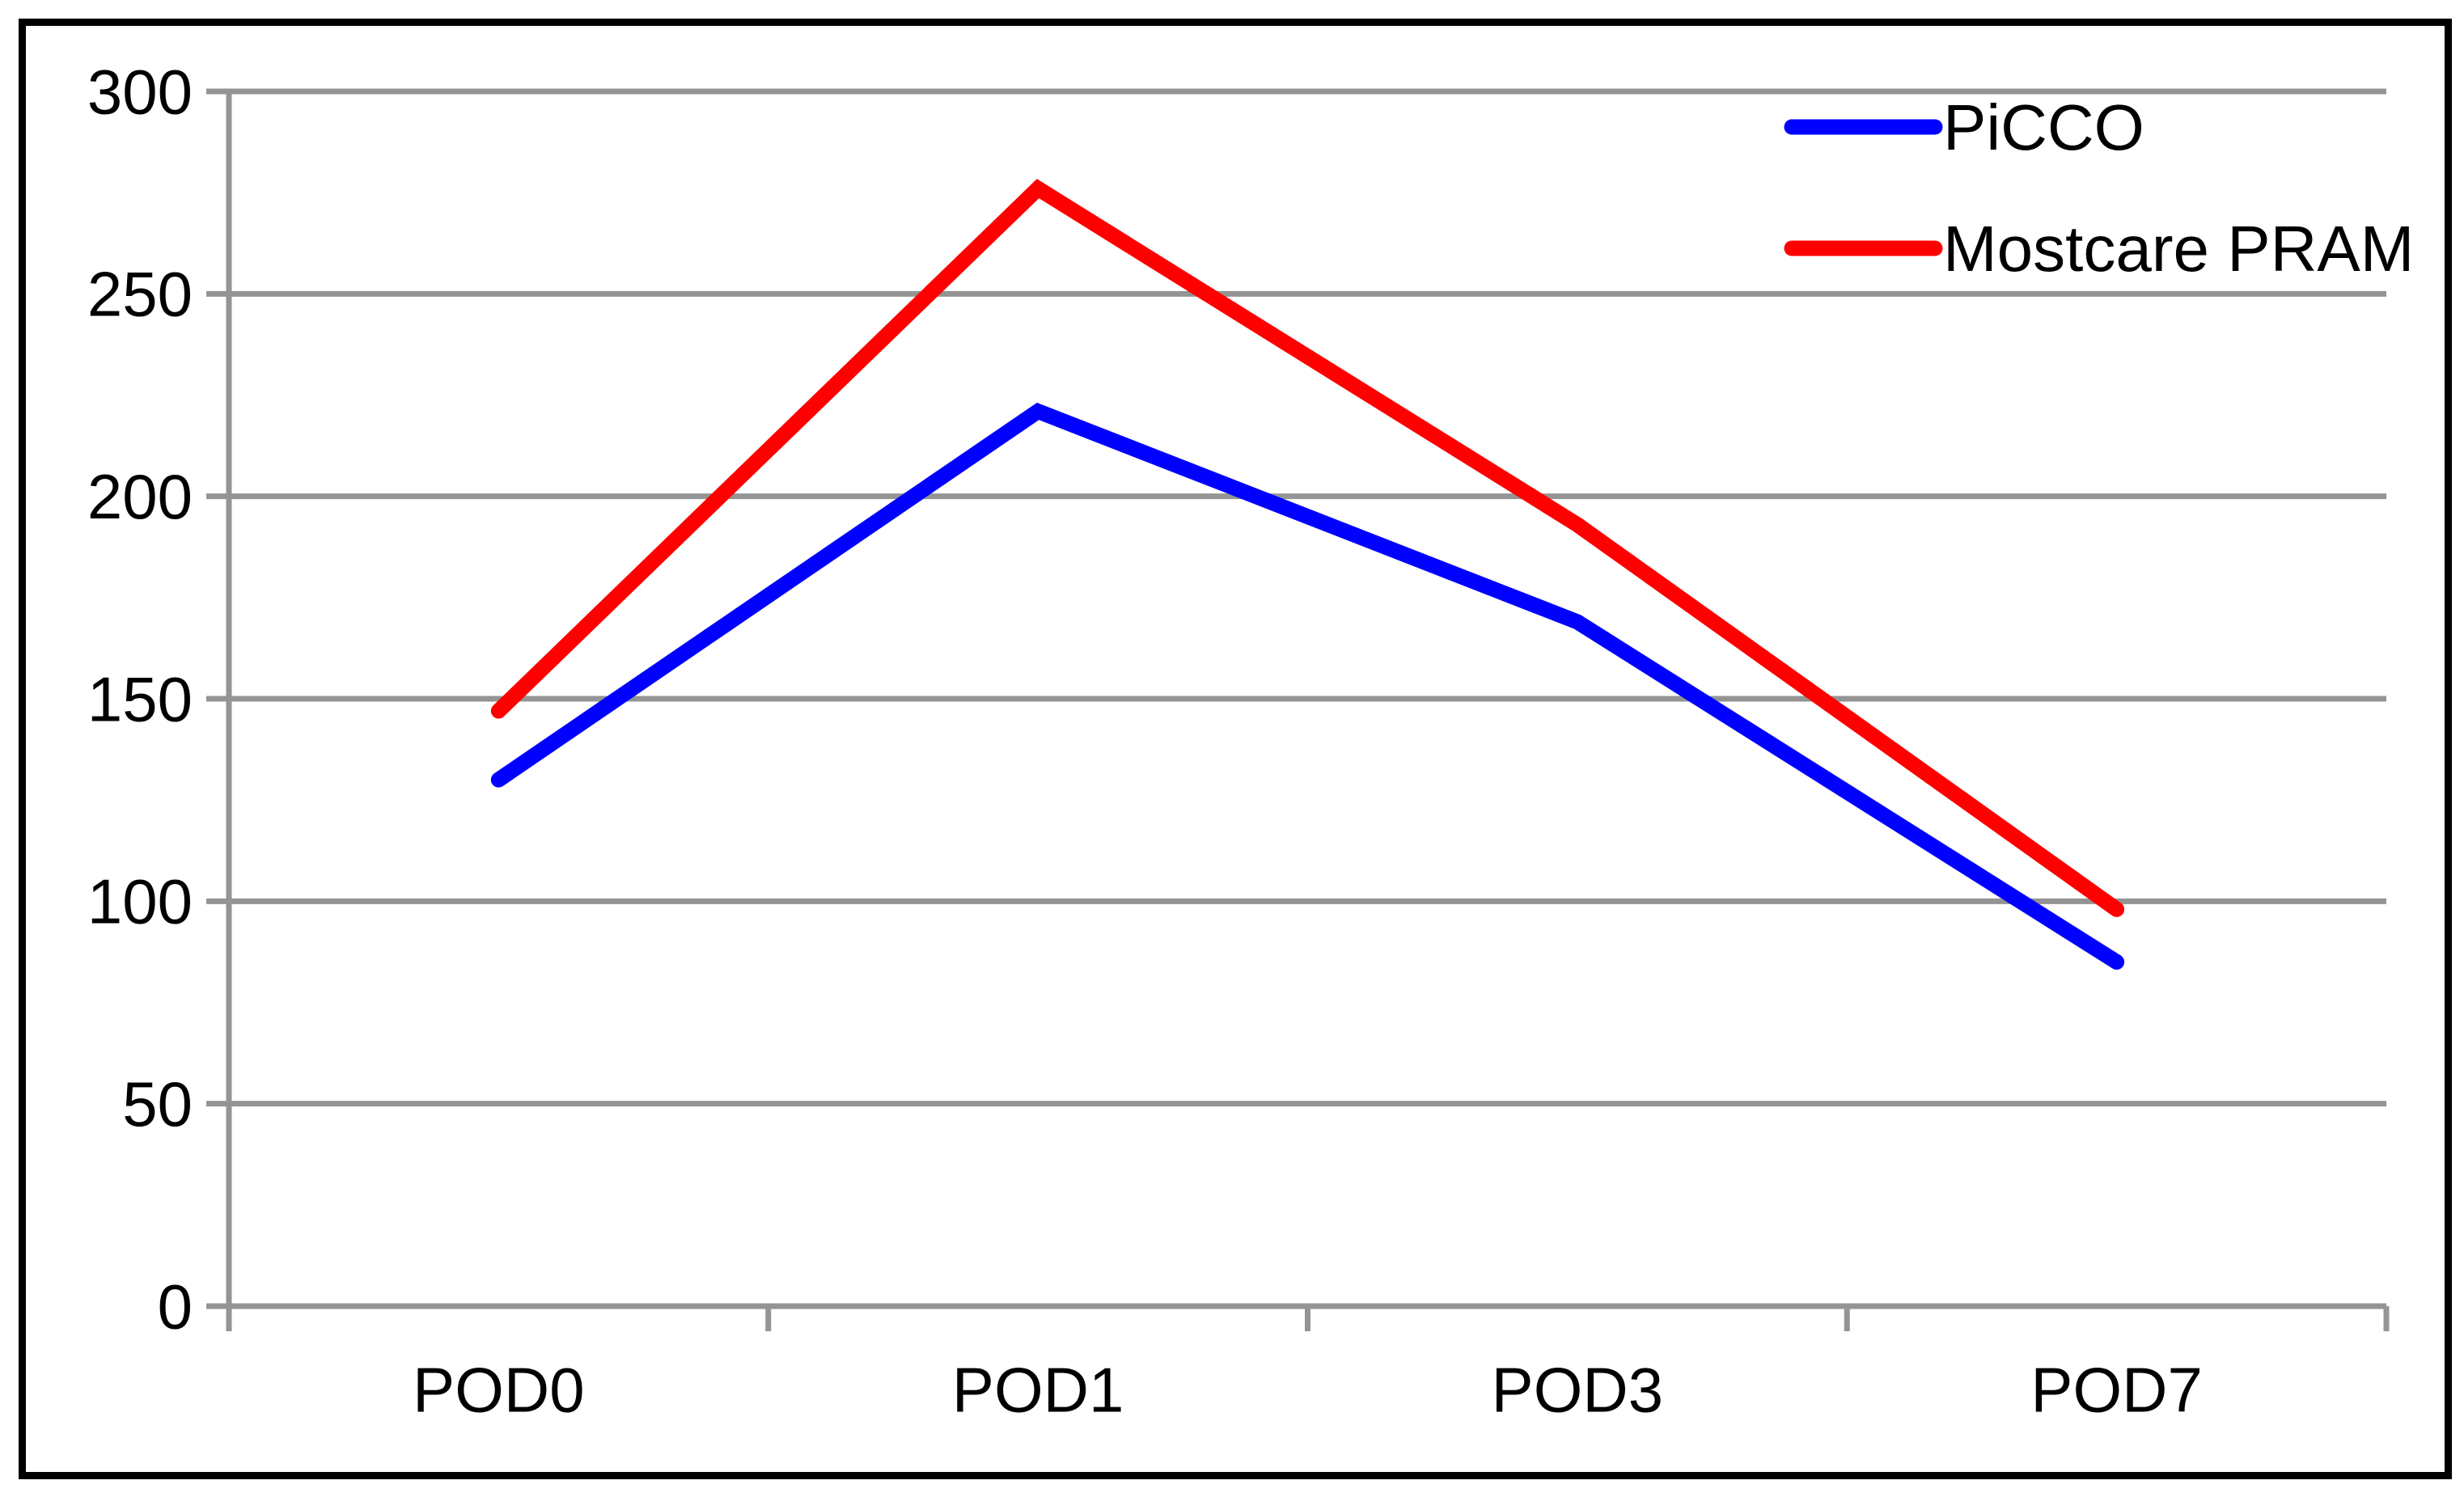 This screenshot has width=2464, height=1493. What do you see at coordinates (140, 92) in the screenshot?
I see `y-axis-label-300: 300` at bounding box center [140, 92].